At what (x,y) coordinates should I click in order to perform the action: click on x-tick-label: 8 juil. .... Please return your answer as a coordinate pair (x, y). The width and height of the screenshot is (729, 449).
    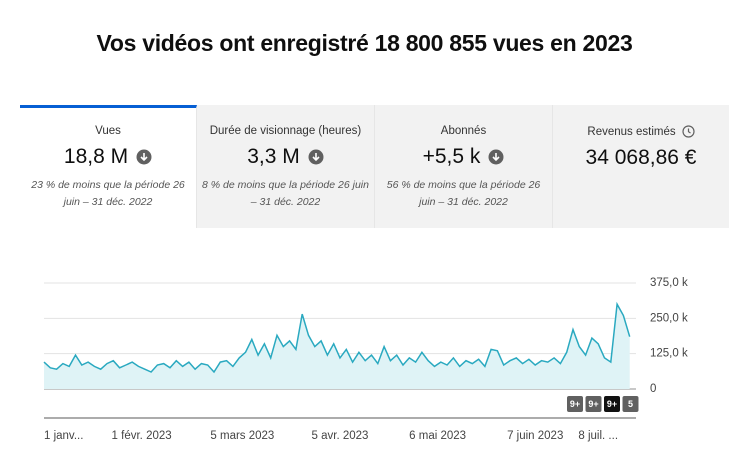
    Looking at the image, I should click on (598, 436).